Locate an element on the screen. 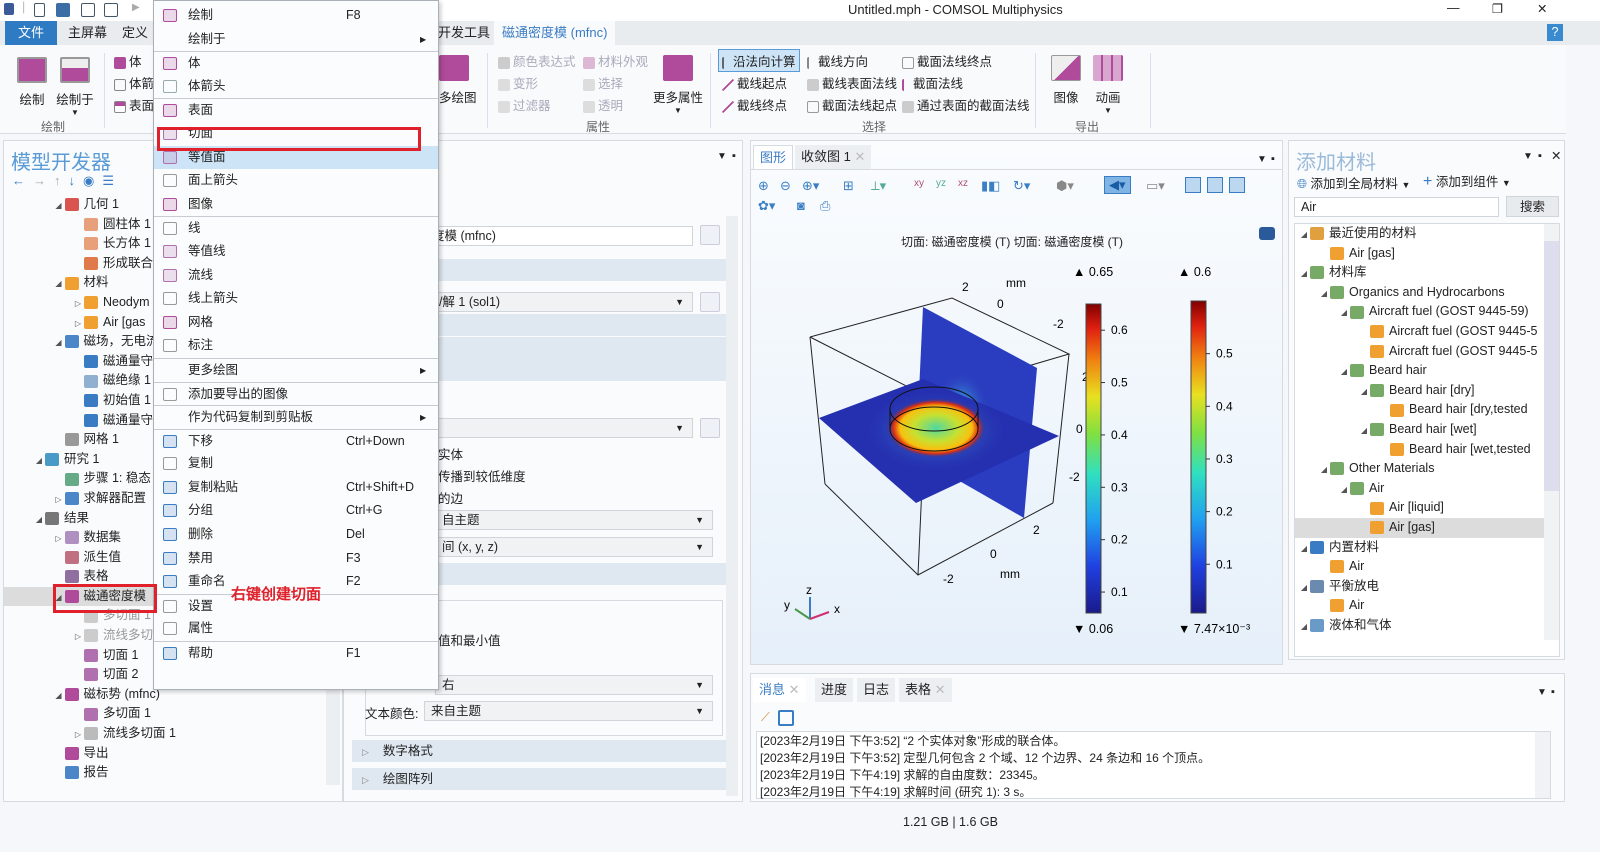  tab-definitions: 定义 is located at coordinates (135, 32).